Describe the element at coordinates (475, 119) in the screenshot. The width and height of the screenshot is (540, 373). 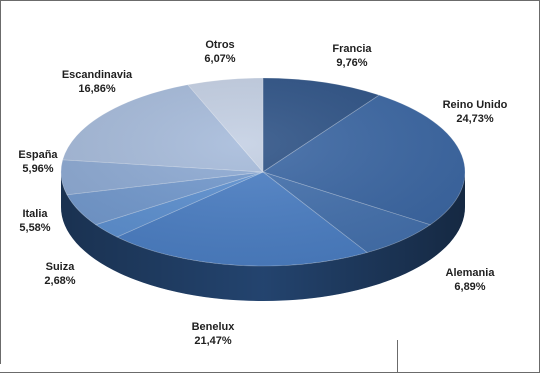
I see `slice-value-label: 24,73%` at that location.